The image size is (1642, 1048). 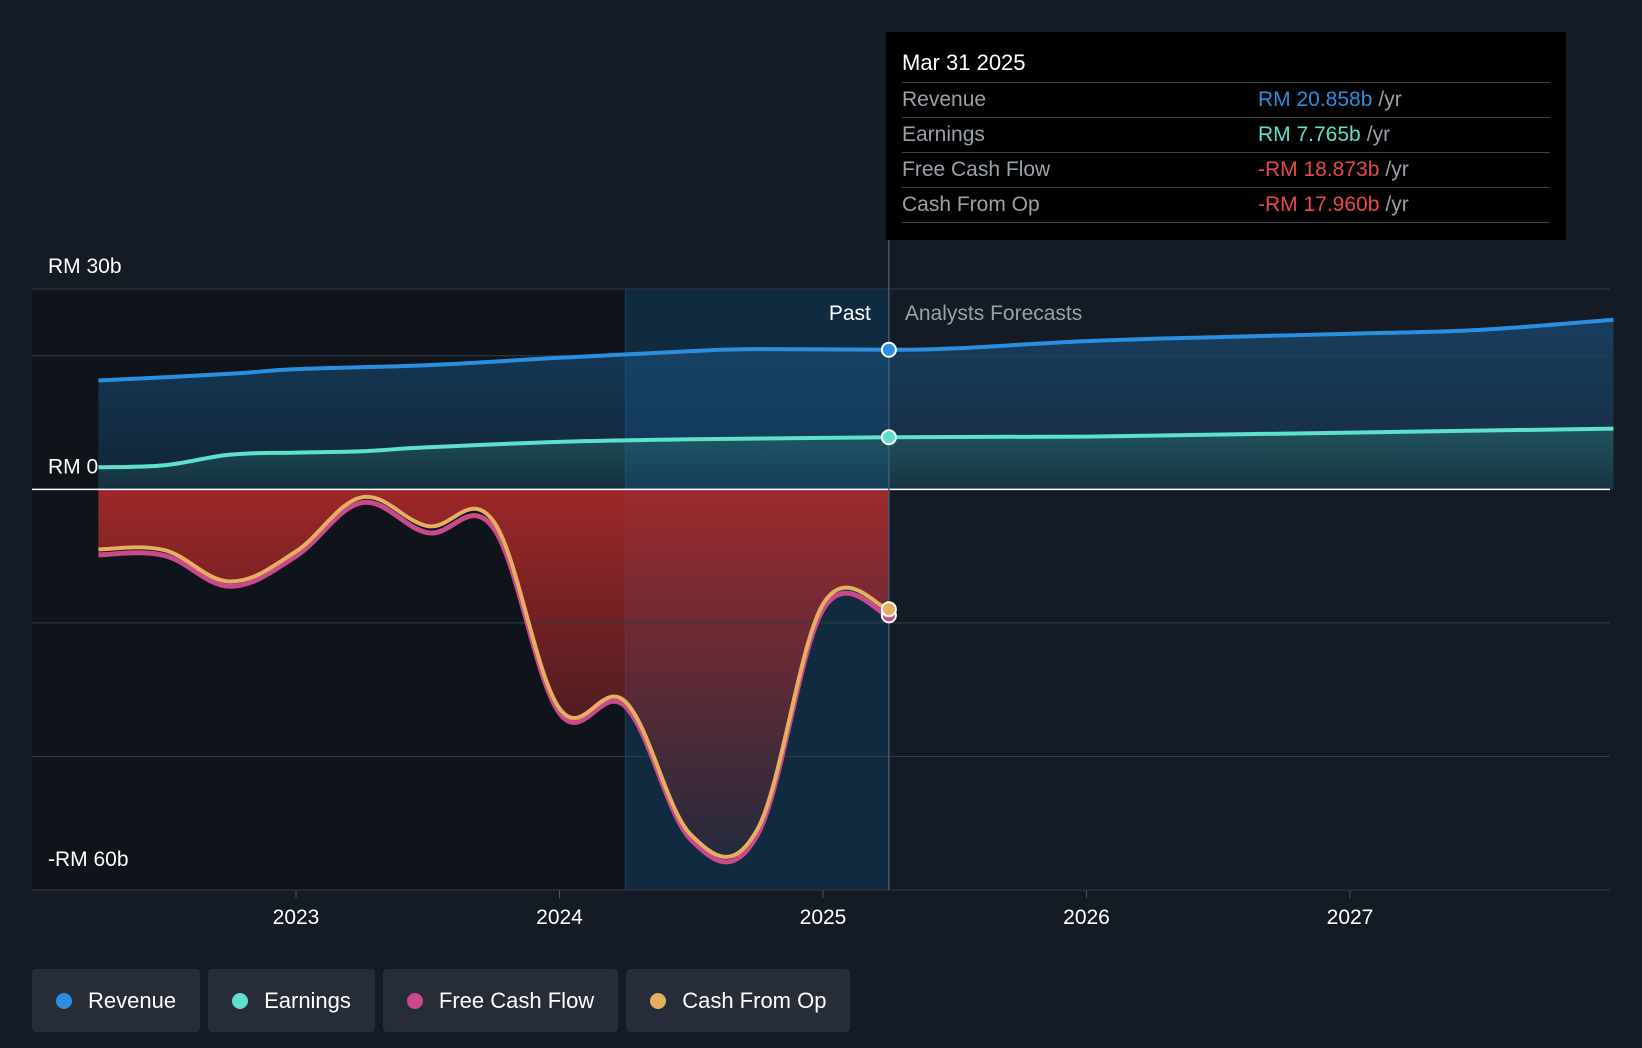 What do you see at coordinates (1319, 204) in the screenshot?
I see `tooltip-value: -RM 17.960b` at bounding box center [1319, 204].